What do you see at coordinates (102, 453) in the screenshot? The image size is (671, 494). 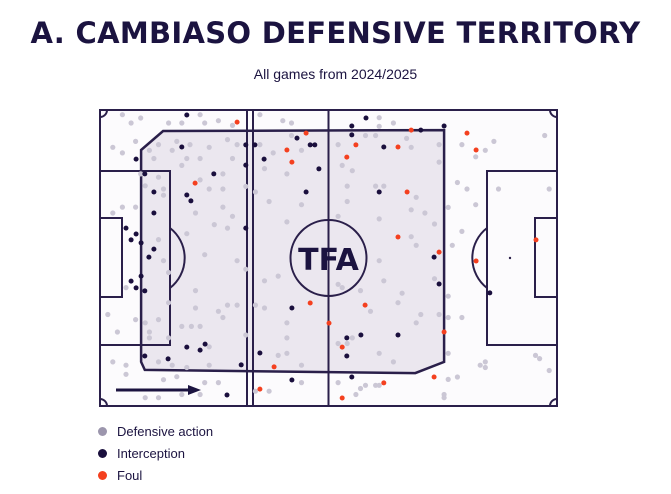 I see `interception-dot-icon` at bounding box center [102, 453].